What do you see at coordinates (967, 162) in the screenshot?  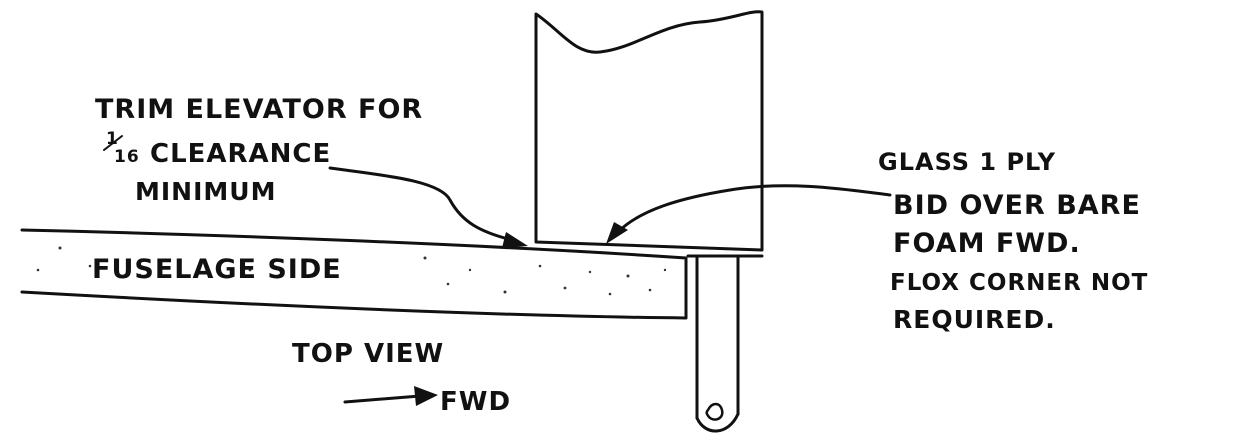 I see `glass-line-1: GLASS 1 PLY` at bounding box center [967, 162].